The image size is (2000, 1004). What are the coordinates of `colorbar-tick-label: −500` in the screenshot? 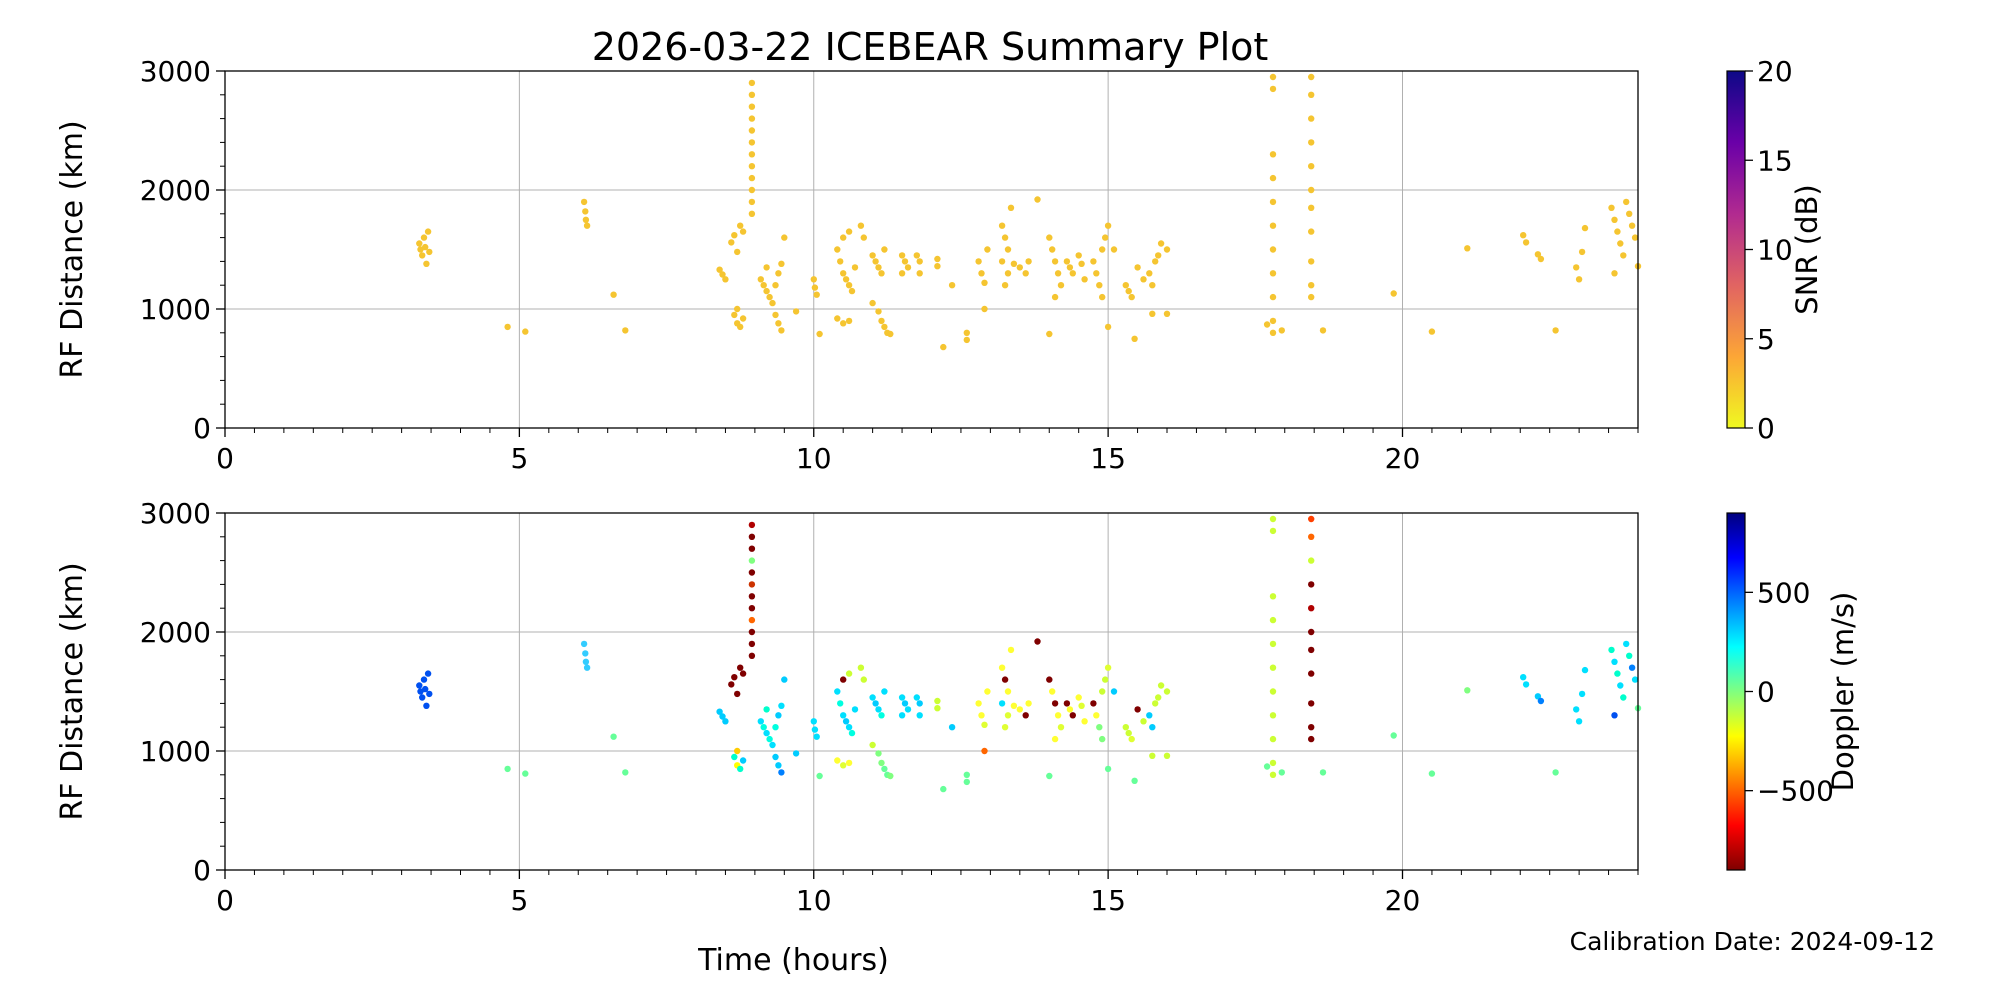 It's located at (1795, 791).